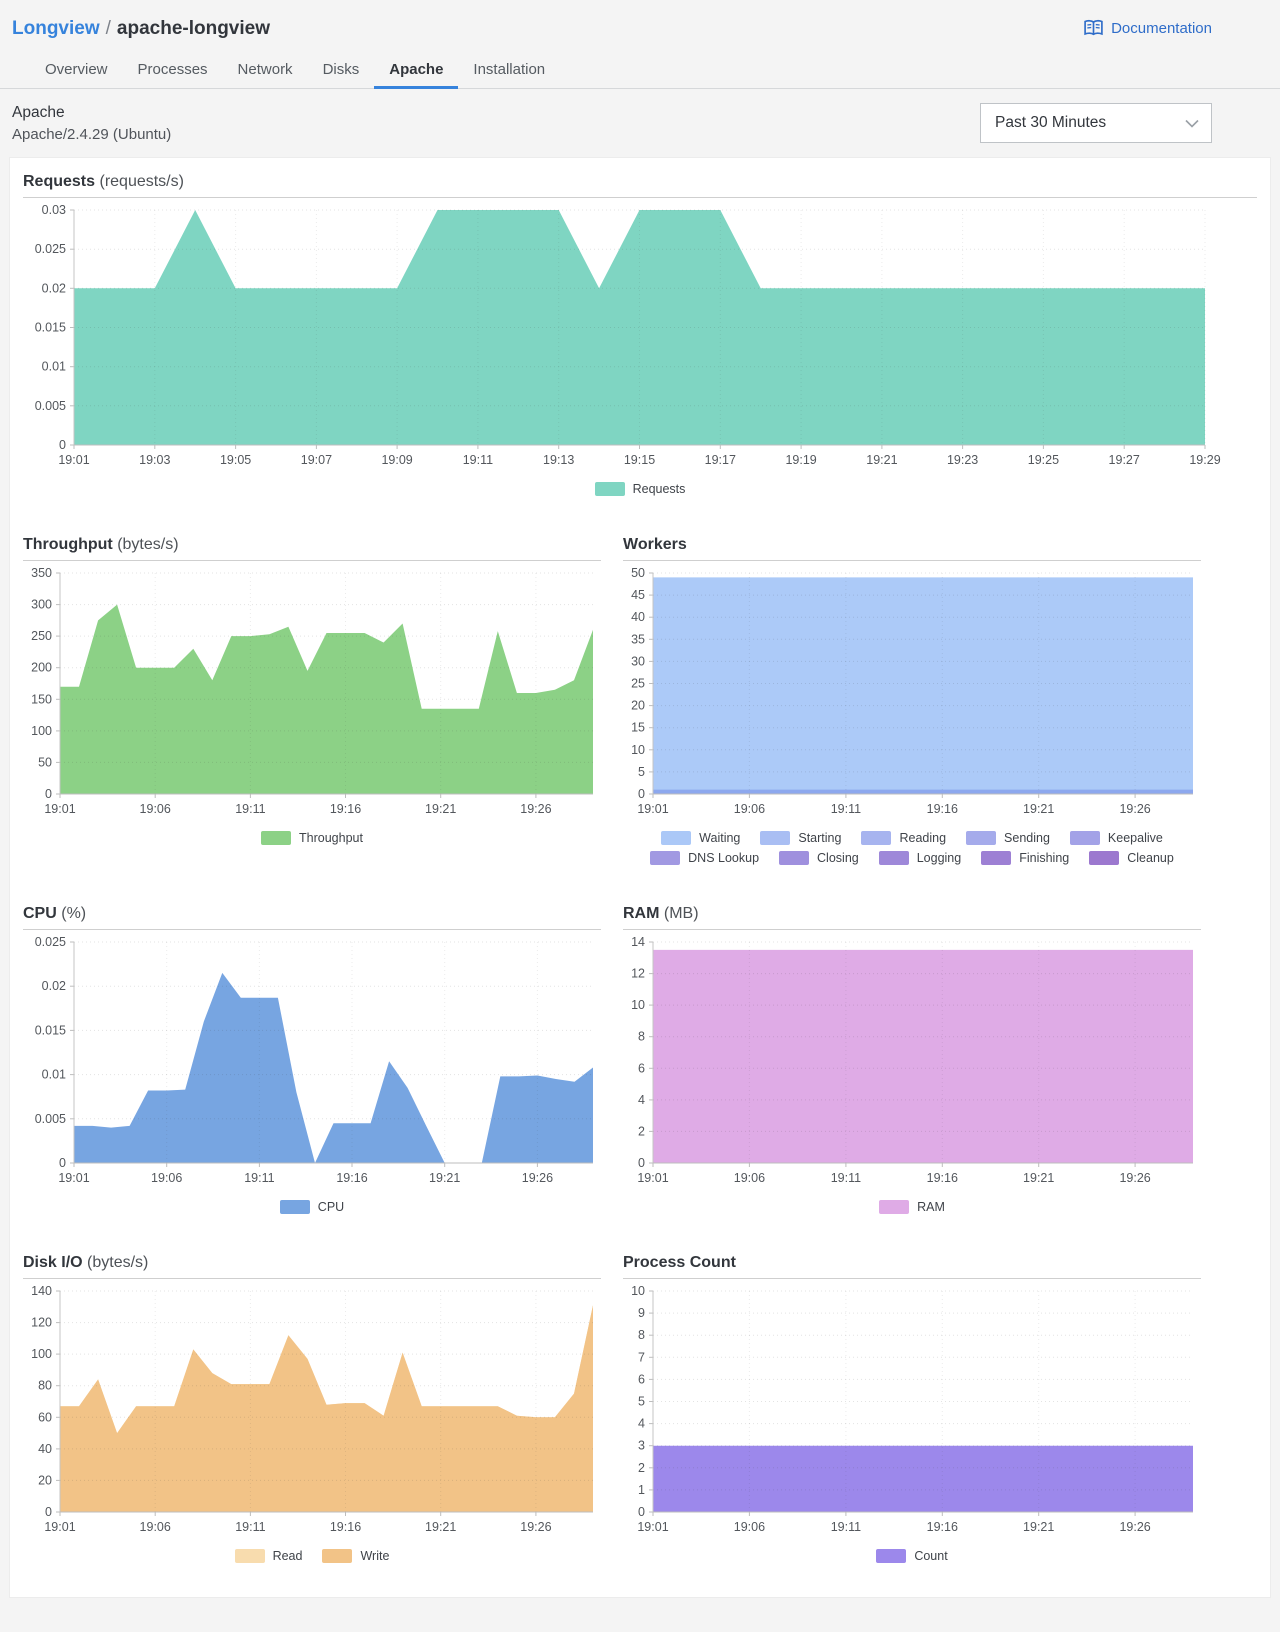  Describe the element at coordinates (638, 617) in the screenshot. I see `svg-text: 40` at that location.